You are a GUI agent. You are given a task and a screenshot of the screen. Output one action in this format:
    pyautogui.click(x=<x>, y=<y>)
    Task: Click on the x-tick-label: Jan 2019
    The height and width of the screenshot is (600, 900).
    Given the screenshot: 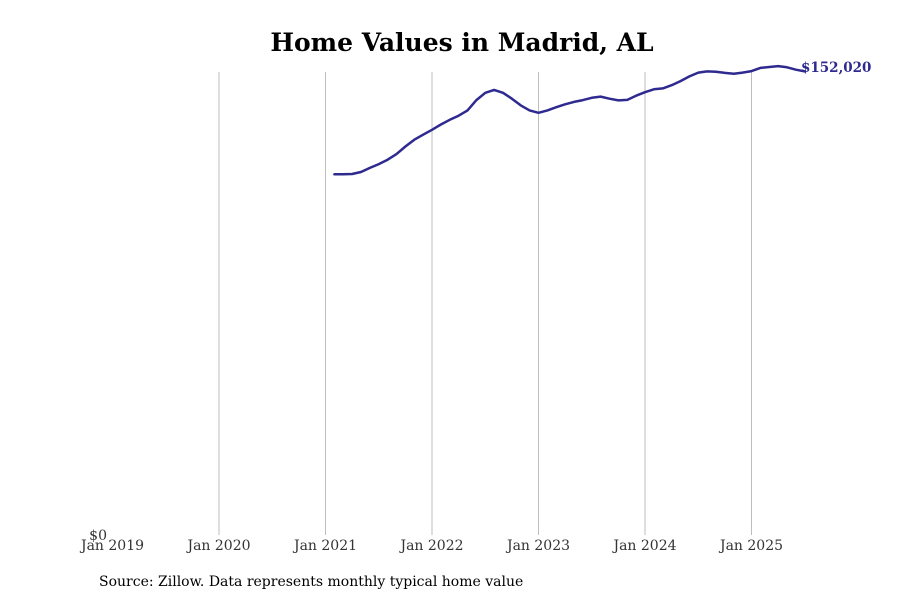 What is the action you would take?
    pyautogui.click(x=111, y=546)
    